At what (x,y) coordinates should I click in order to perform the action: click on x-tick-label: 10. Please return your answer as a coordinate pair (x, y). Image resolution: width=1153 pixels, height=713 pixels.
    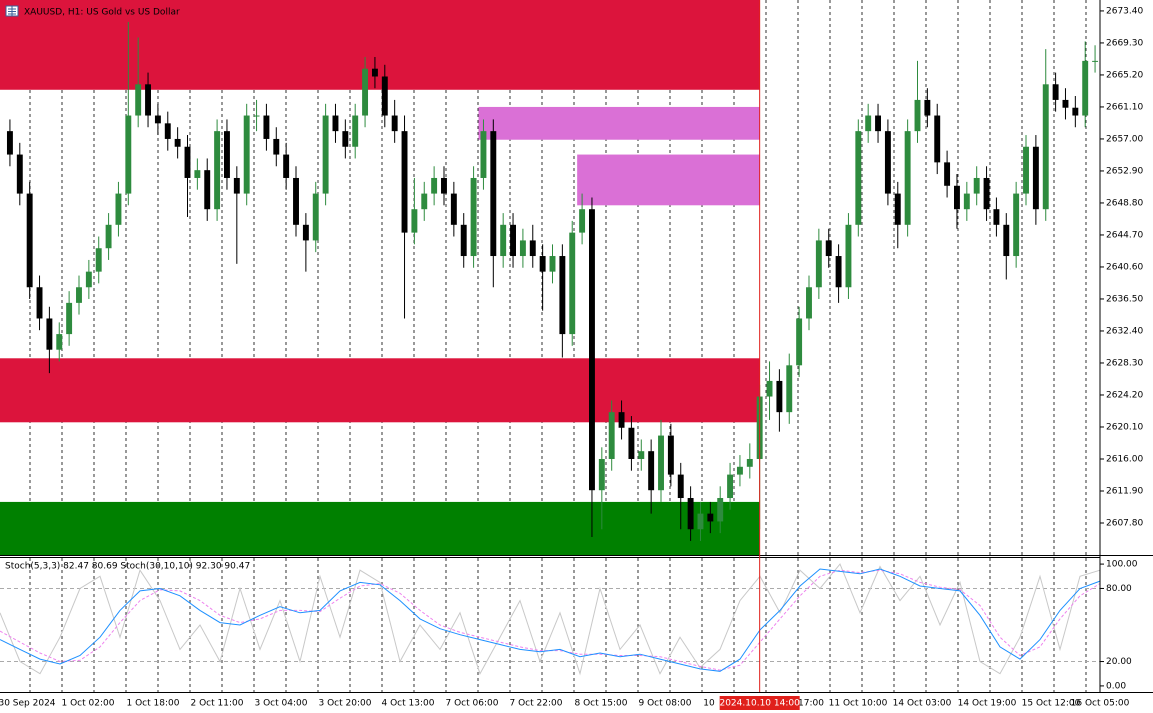
    Looking at the image, I should click on (709, 704).